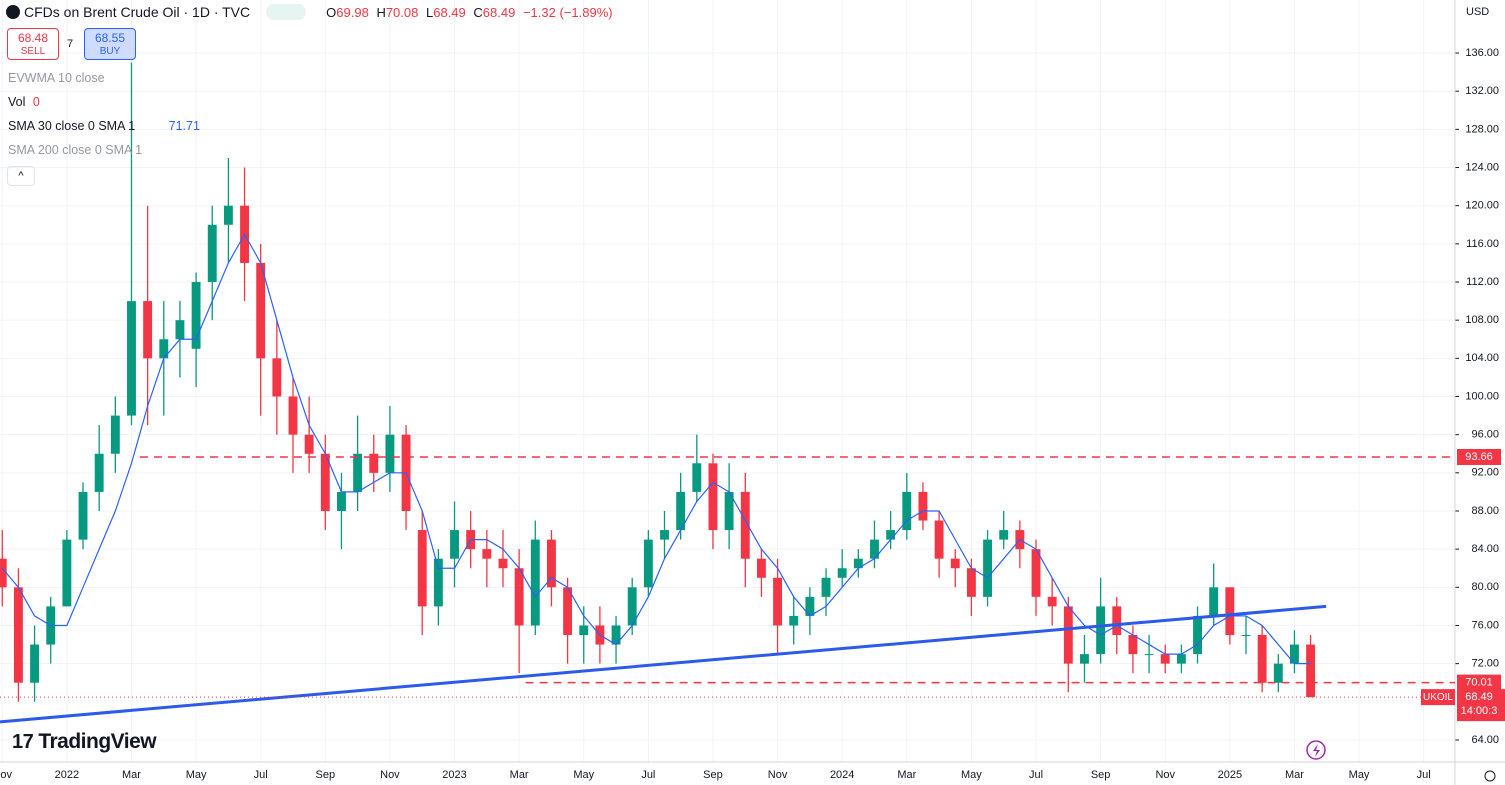 This screenshot has height=785, width=1505. I want to click on indicator-name: Vol, so click(17, 102).